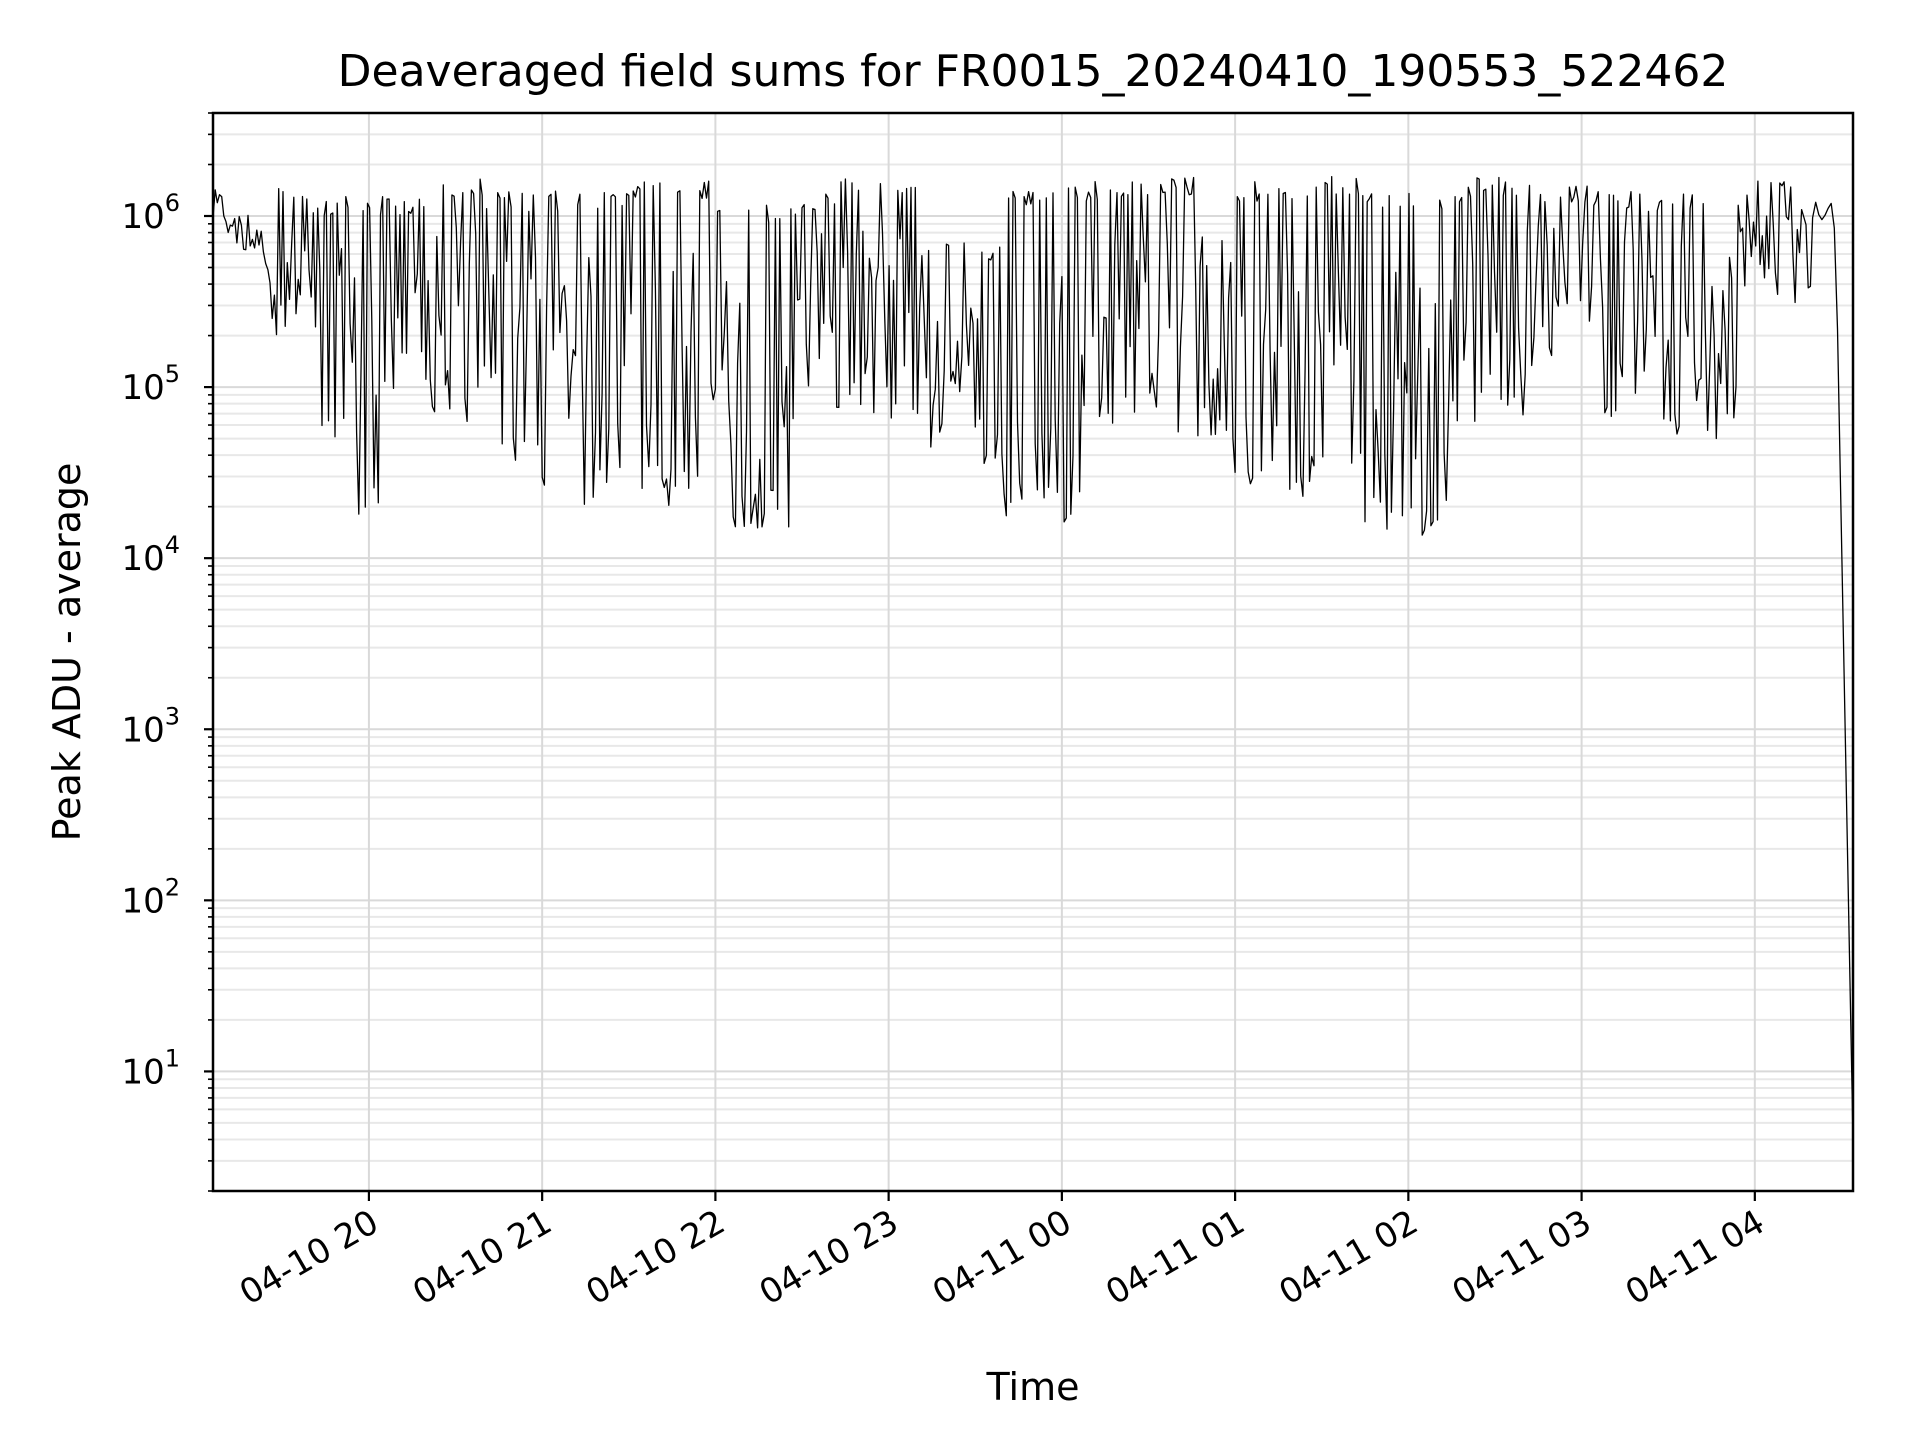 The image size is (1920, 1440). What do you see at coordinates (67, 652) in the screenshot?
I see `y-axis-label: Peak ADU - average` at bounding box center [67, 652].